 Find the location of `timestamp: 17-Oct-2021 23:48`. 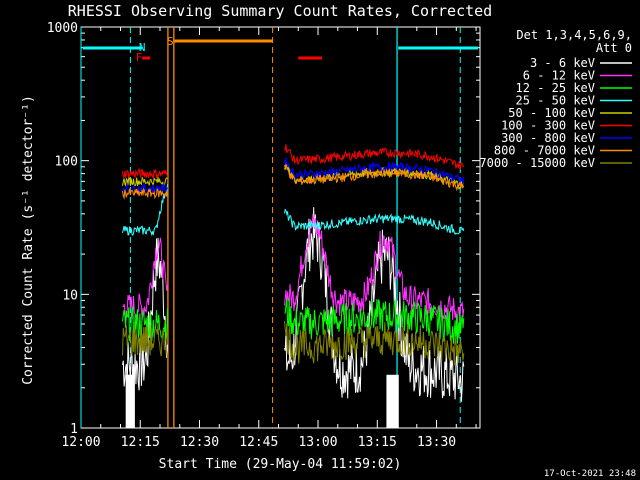

timestamp: 17-Oct-2021 23:48 is located at coordinates (590, 474).